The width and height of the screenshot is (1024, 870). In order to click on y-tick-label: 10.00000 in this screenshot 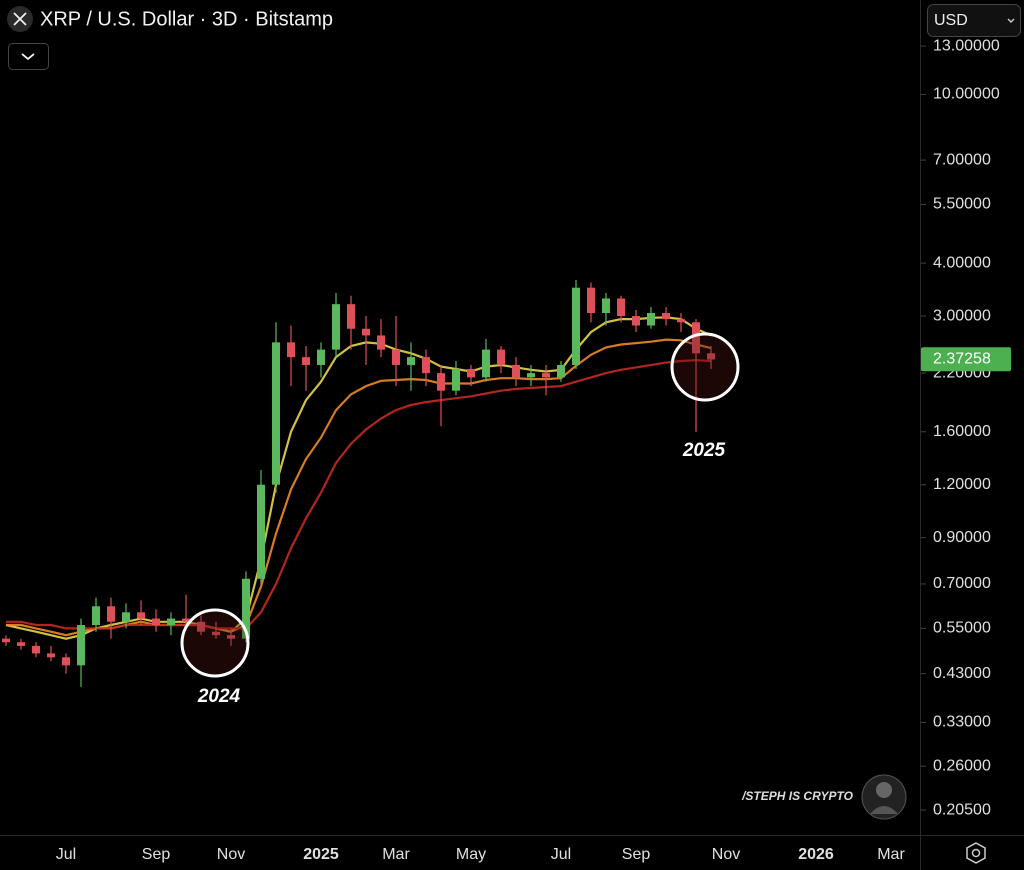, I will do `click(966, 94)`.